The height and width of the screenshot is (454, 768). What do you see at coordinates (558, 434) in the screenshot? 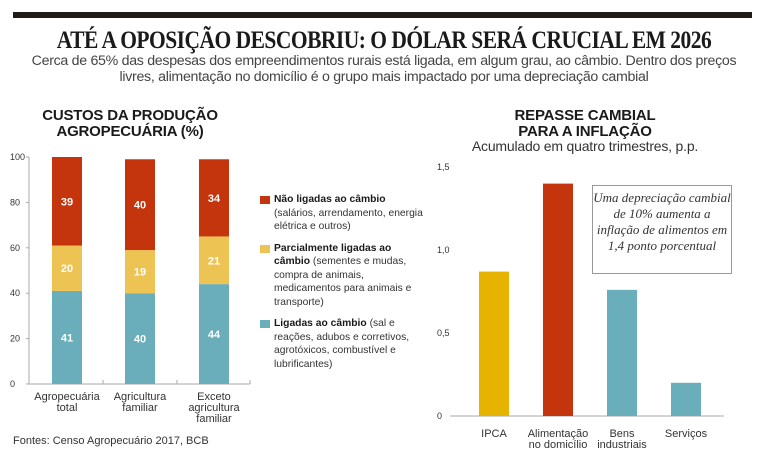
I see `chart2-category-label: Alimentação` at bounding box center [558, 434].